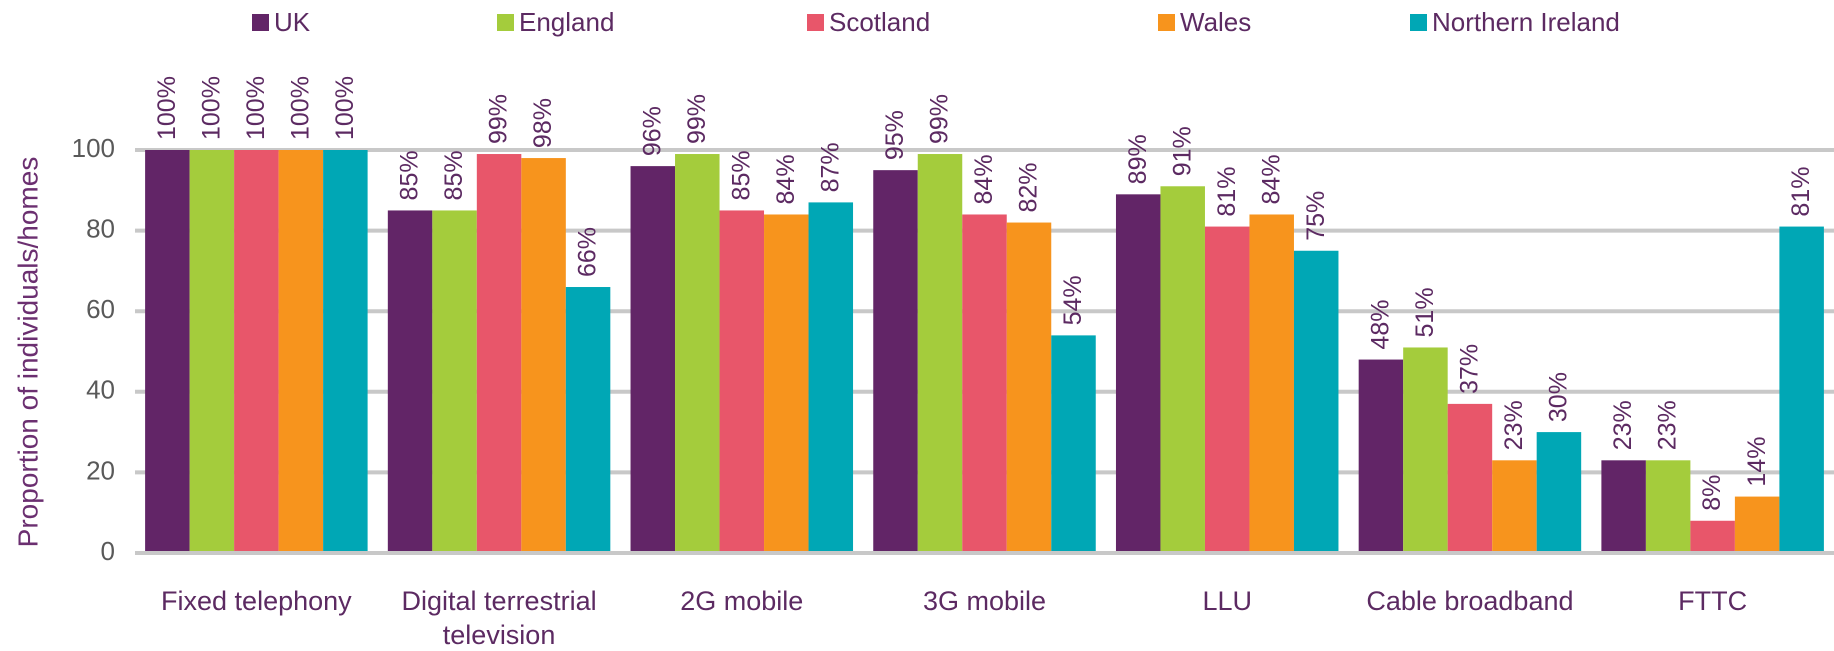  Describe the element at coordinates (1526, 22) in the screenshot. I see `legend-label: Northern Ireland` at that location.